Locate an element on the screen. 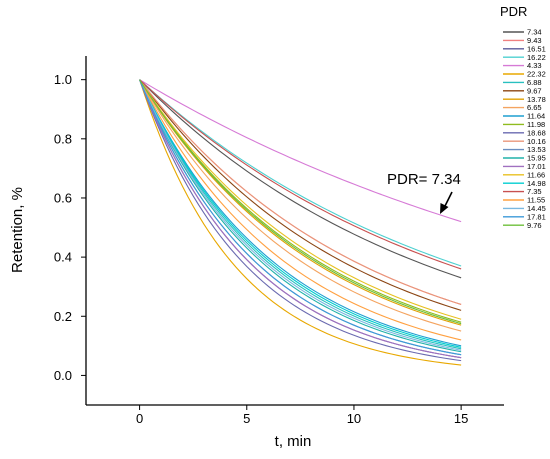 The image size is (550, 459). legend-label: 17.01 is located at coordinates (536, 166).